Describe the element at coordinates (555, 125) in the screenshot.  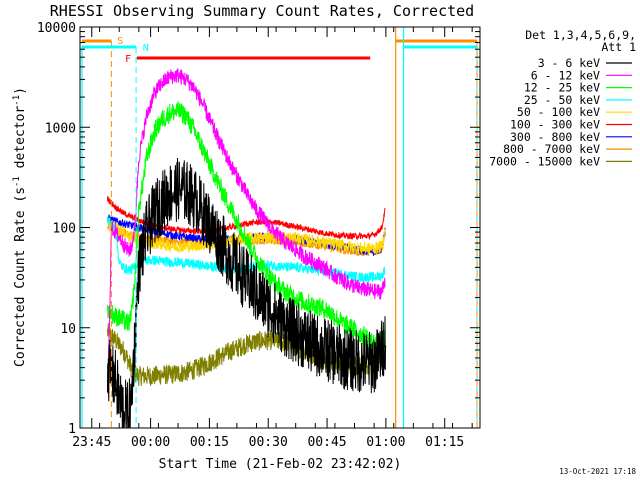
I see `legend-label-100-300kev: 100 - 300 keV` at that location.